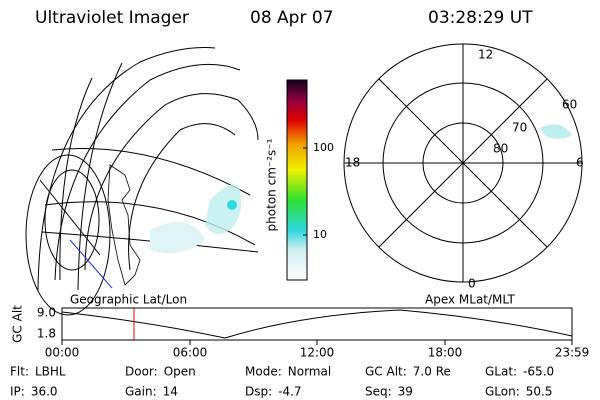  I want to click on mlt-label: 6, so click(580, 163).